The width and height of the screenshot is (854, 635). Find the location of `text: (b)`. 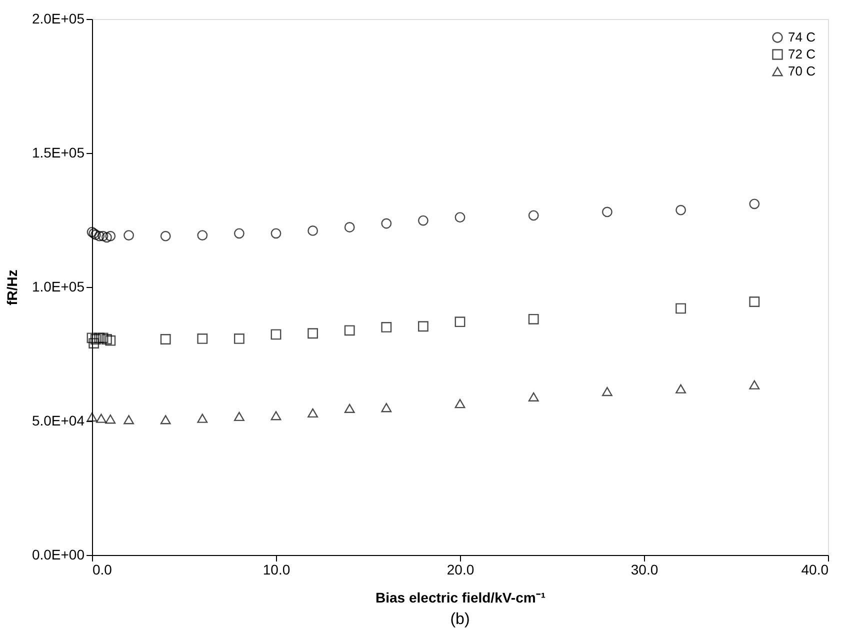

text: (b) is located at coordinates (460, 619).